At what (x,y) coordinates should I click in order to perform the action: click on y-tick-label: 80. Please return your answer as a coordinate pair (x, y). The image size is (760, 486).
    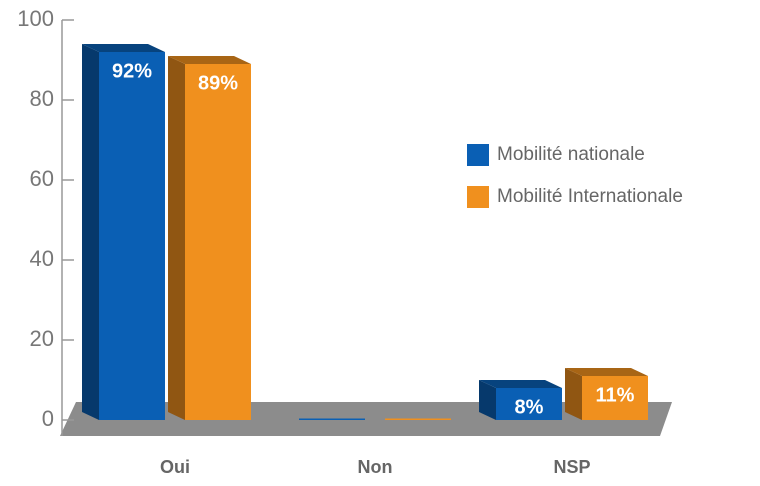
    Looking at the image, I should click on (42, 98).